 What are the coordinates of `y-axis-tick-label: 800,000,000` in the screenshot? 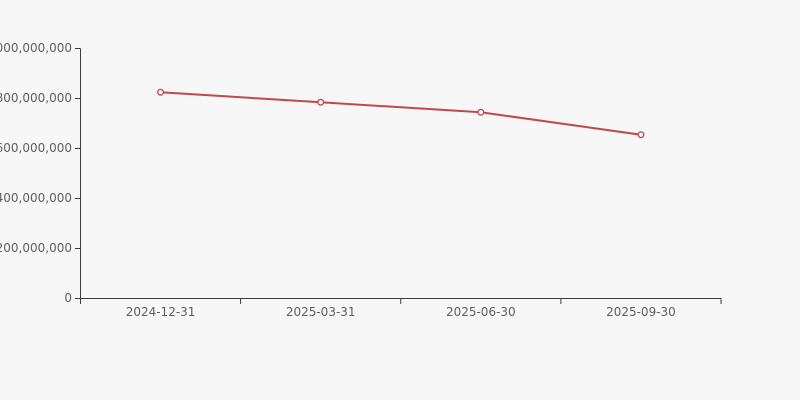 It's located at (36, 98).